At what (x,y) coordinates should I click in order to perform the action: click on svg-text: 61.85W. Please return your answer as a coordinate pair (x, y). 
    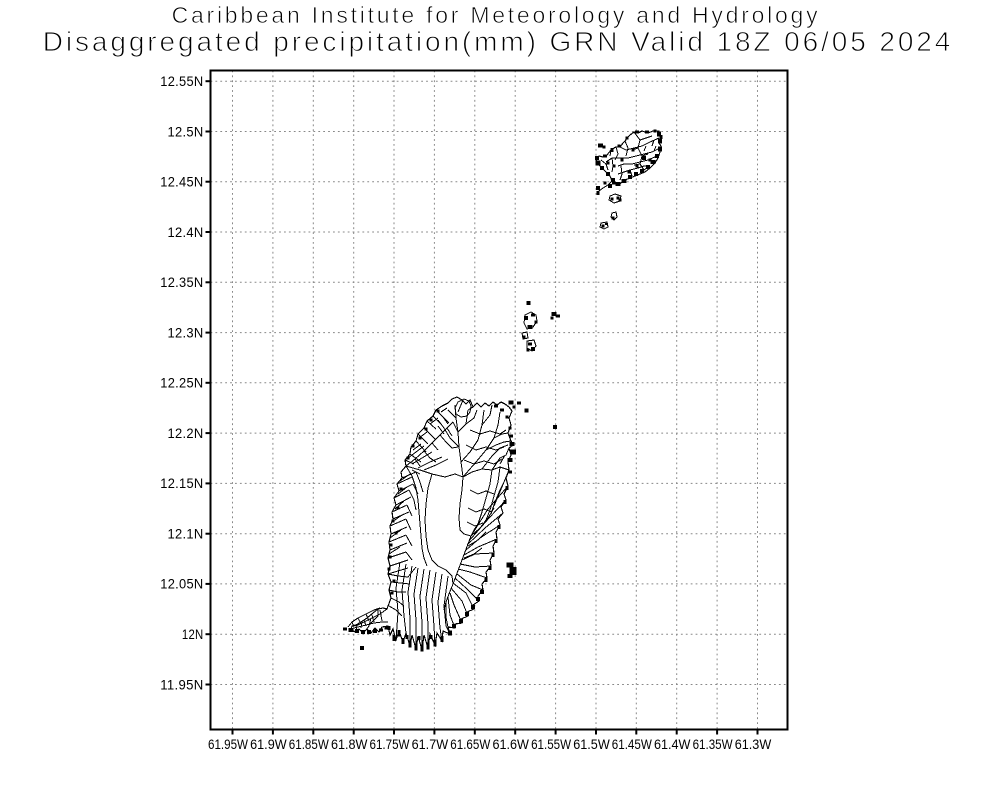
    Looking at the image, I should click on (309, 744).